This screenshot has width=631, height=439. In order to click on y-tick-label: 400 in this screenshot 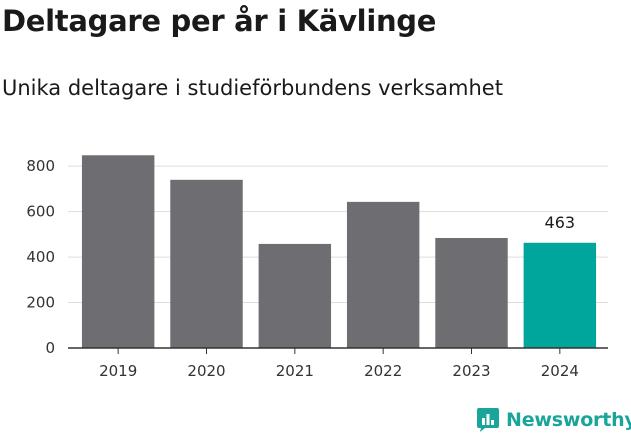, I will do `click(40, 257)`.